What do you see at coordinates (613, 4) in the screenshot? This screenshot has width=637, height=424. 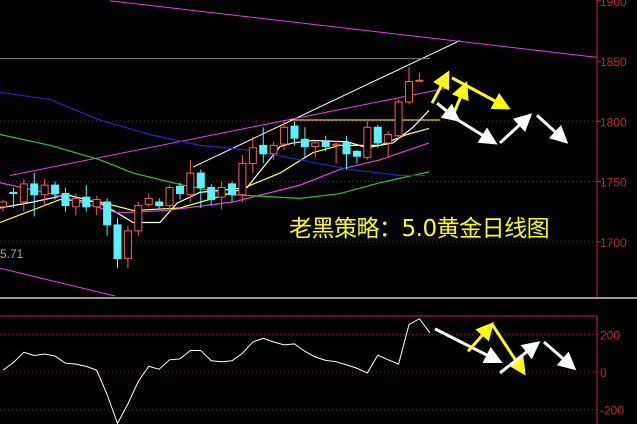 I see `price-tick-label: 1900` at bounding box center [613, 4].